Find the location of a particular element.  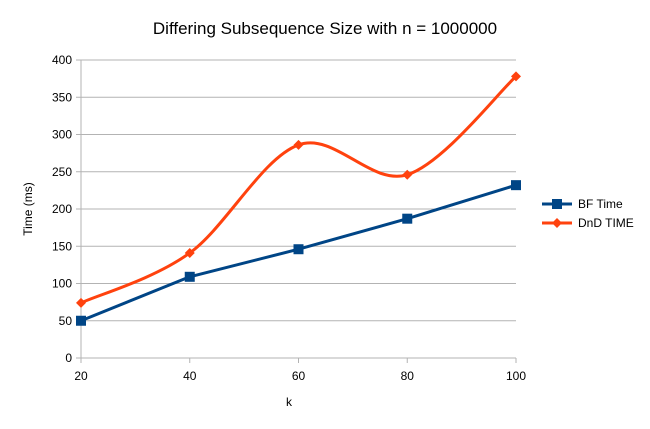

y-tick-label: 300 is located at coordinates (62, 135).